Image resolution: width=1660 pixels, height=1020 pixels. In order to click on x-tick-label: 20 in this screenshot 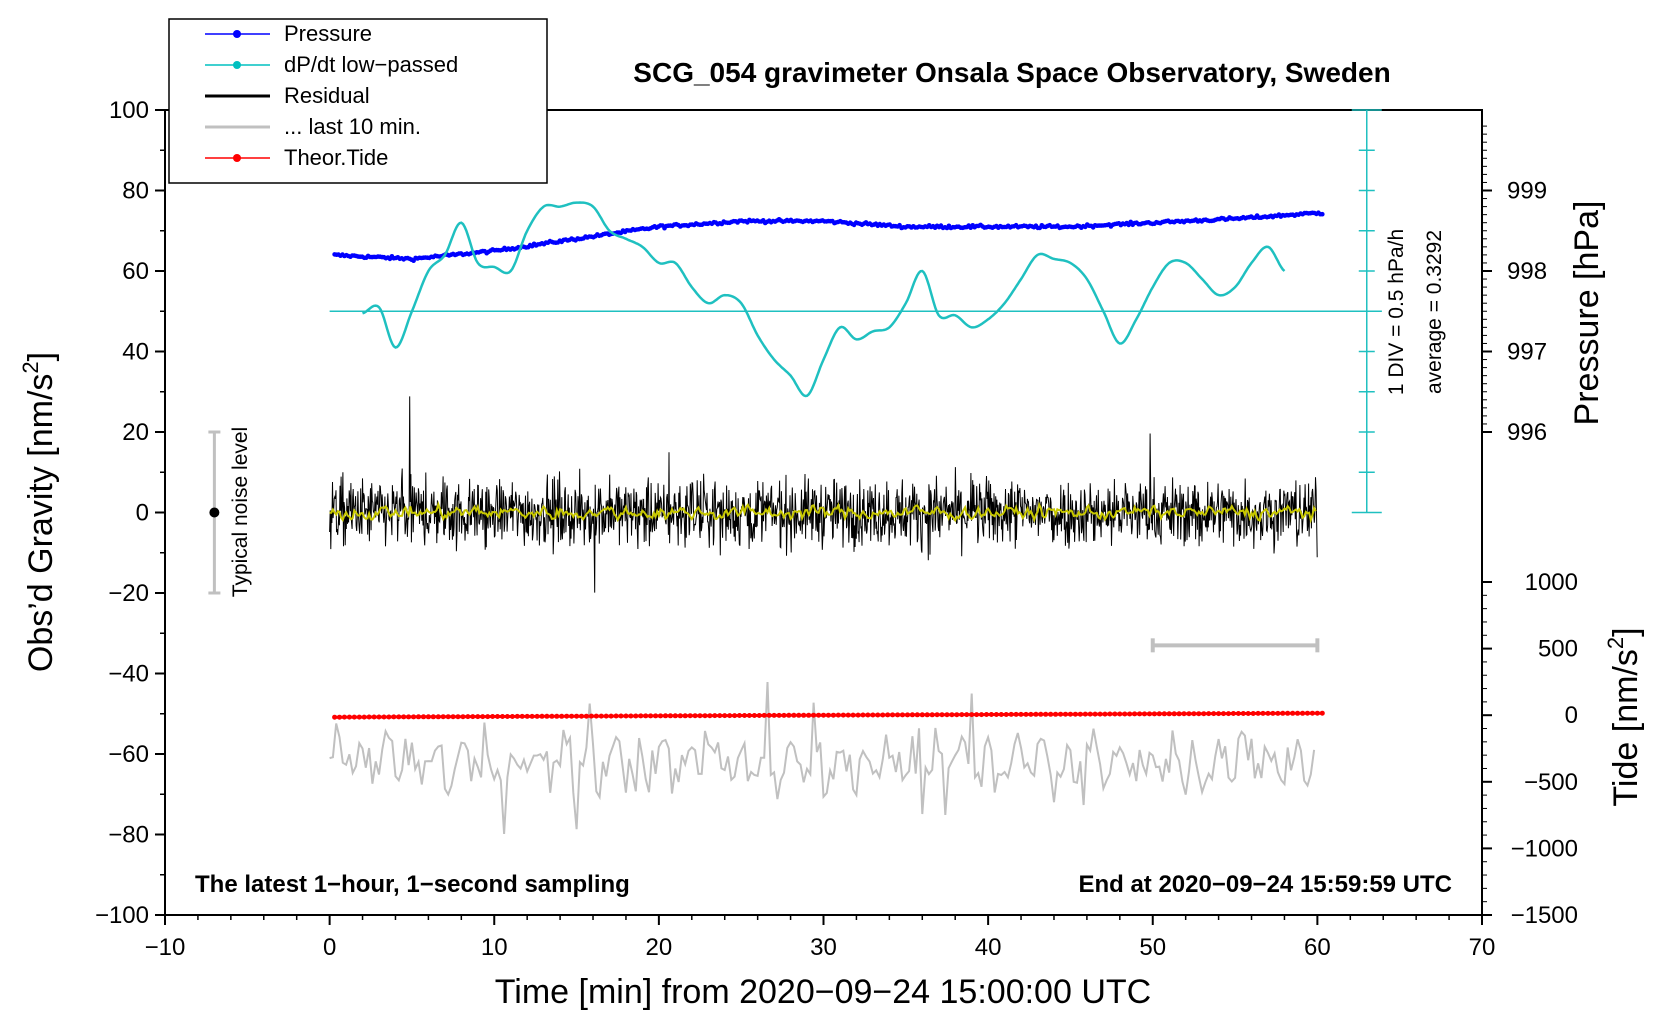, I will do `click(659, 947)`.